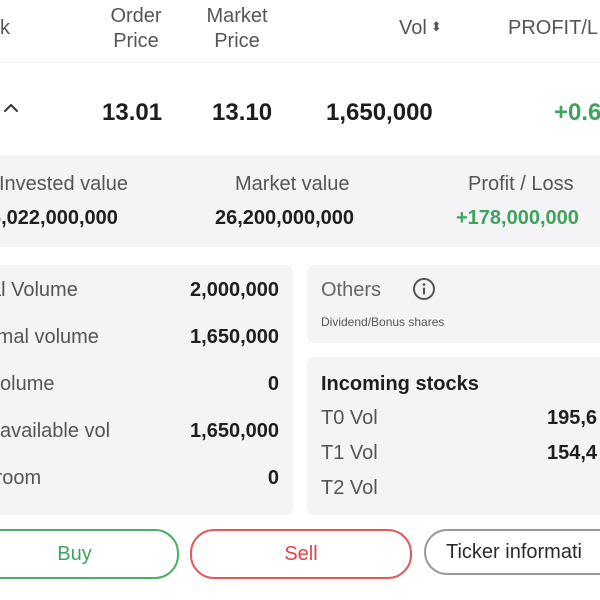 Image resolution: width=600 pixels, height=600 pixels. I want to click on vol-header-label: Vol, so click(413, 28).